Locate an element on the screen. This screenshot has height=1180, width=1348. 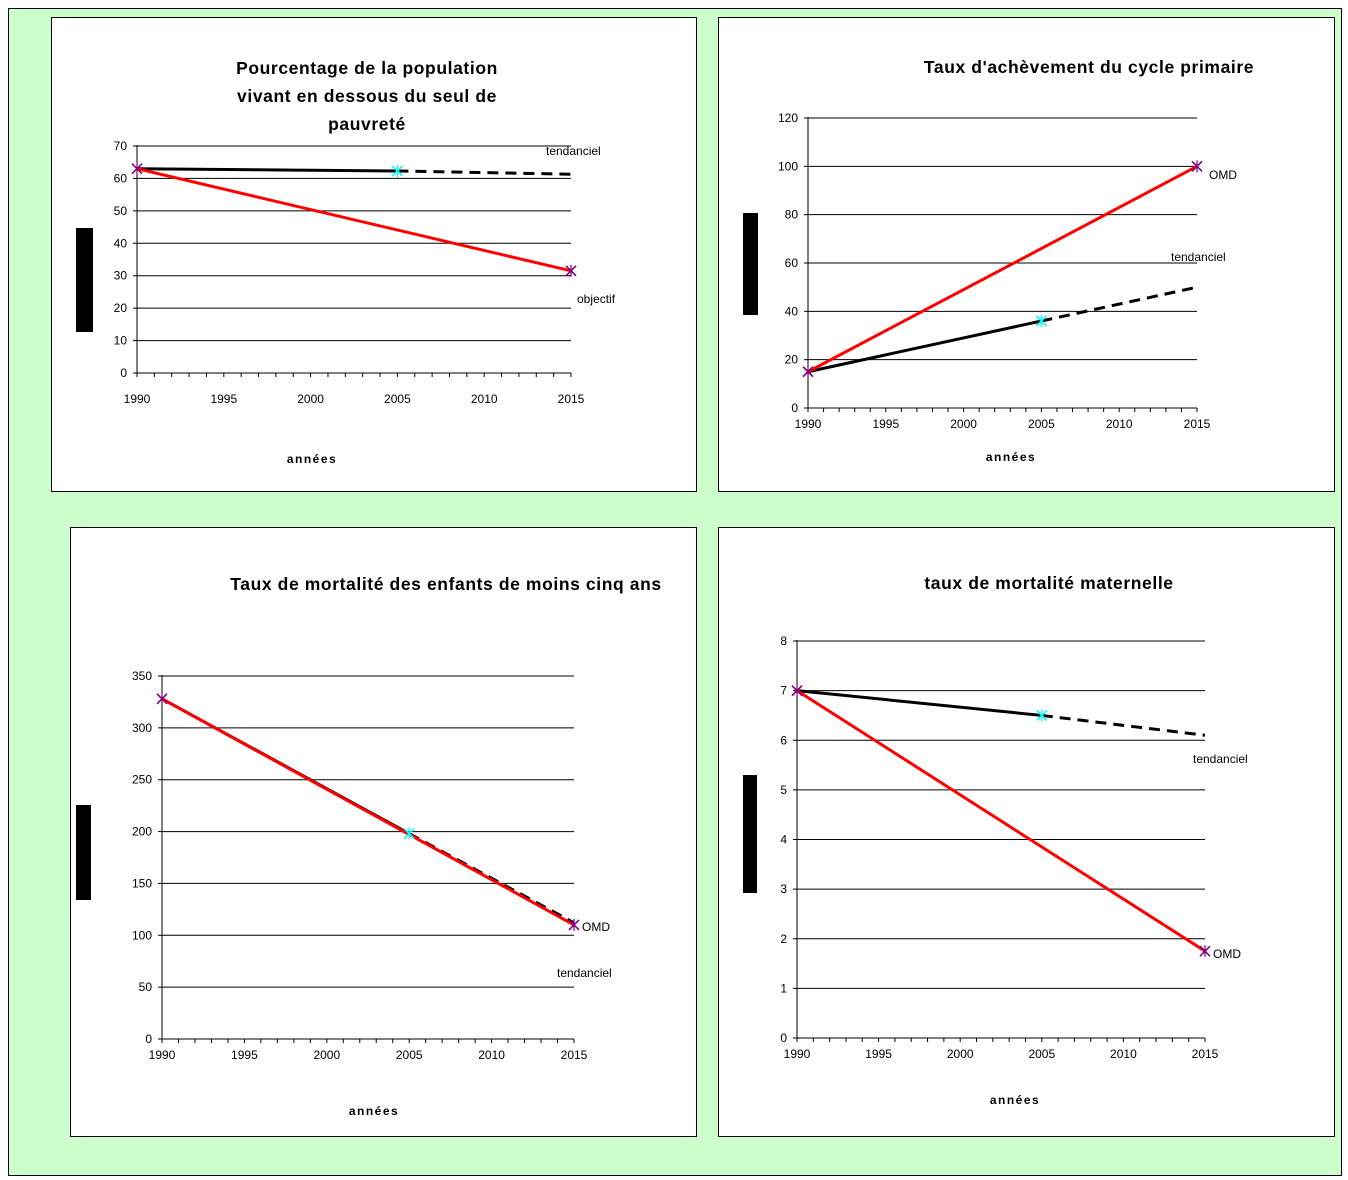
y-tick-label: 200 is located at coordinates (142, 832).